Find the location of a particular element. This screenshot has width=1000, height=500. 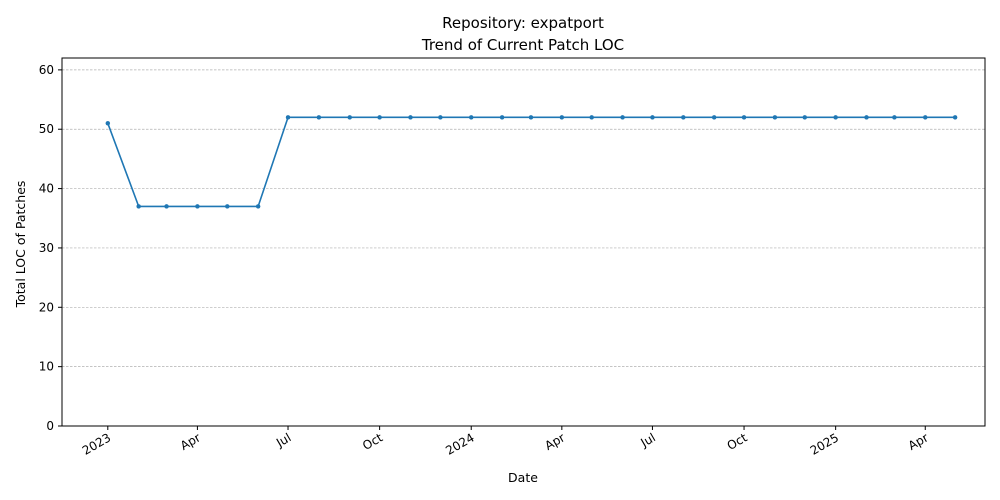

x-axis-label: Date is located at coordinates (523, 477).